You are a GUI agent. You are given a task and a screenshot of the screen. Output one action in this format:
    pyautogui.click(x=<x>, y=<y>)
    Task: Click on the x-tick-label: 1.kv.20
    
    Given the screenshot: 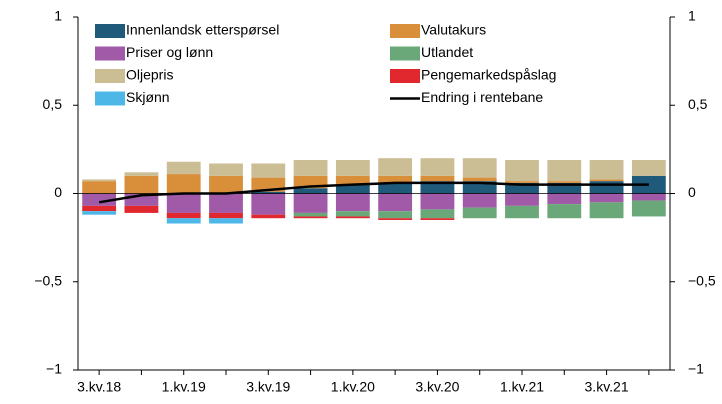 What is the action you would take?
    pyautogui.click(x=353, y=387)
    